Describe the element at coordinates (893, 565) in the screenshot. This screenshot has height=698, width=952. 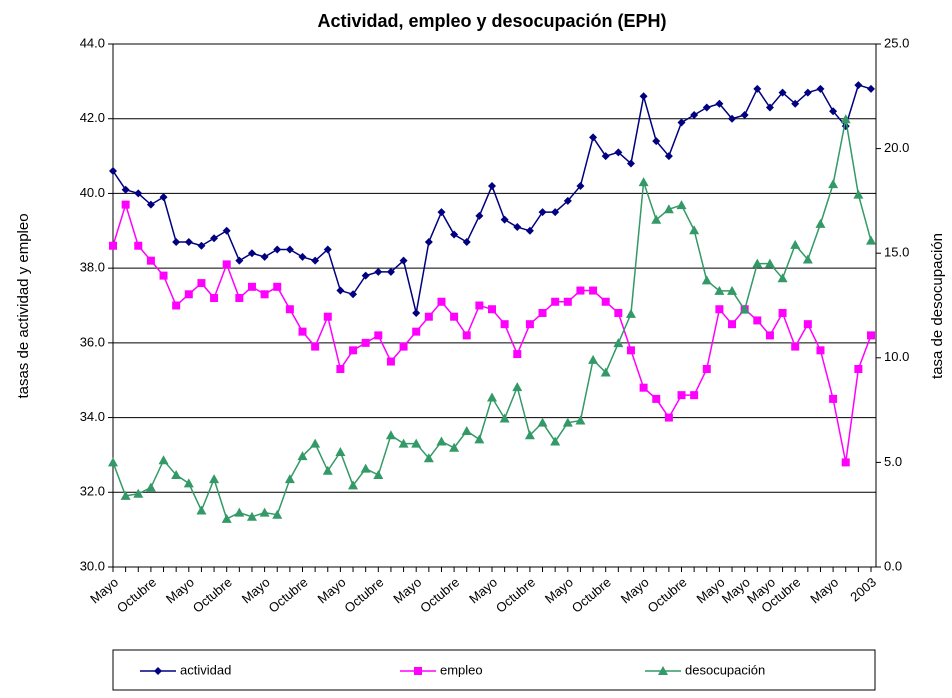
I see `y2-tick-label: 0.0` at that location.